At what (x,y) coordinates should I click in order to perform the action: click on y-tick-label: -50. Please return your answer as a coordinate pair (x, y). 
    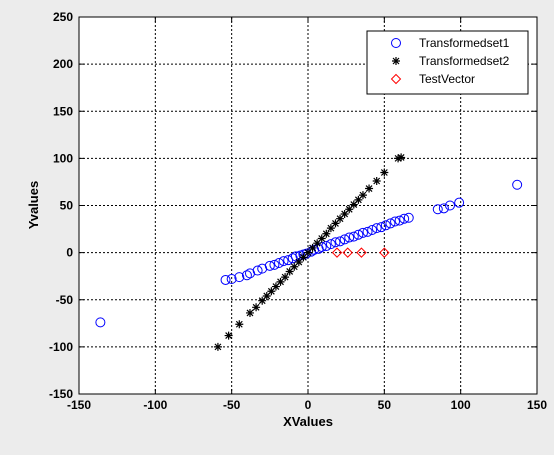
    Looking at the image, I should click on (65, 300).